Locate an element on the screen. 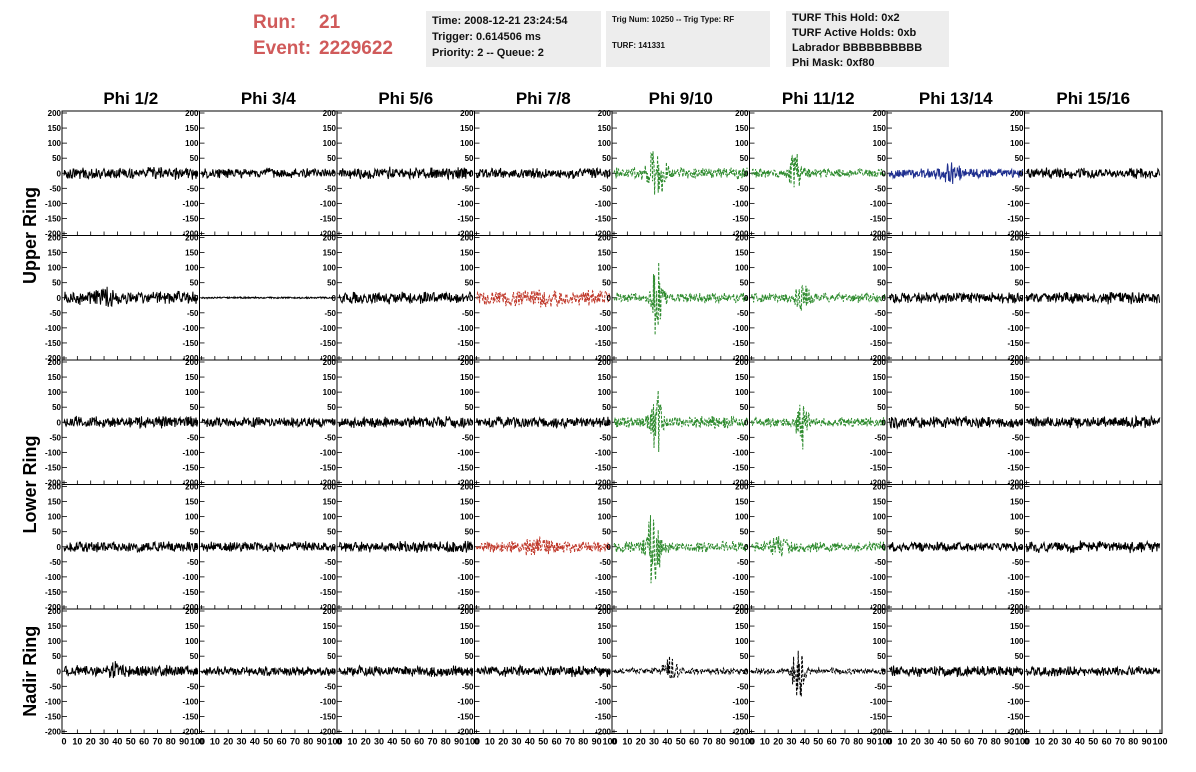 This screenshot has height=772, width=1196. labrador-text: Labrador BBBBBBBBBB is located at coordinates (857, 48).